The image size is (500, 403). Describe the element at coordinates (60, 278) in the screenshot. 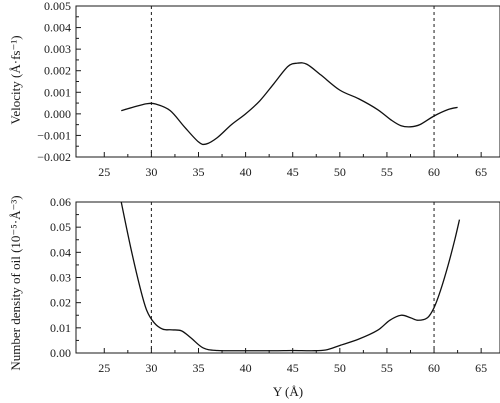

I see `density-y-tick-label: 0.03` at that location.